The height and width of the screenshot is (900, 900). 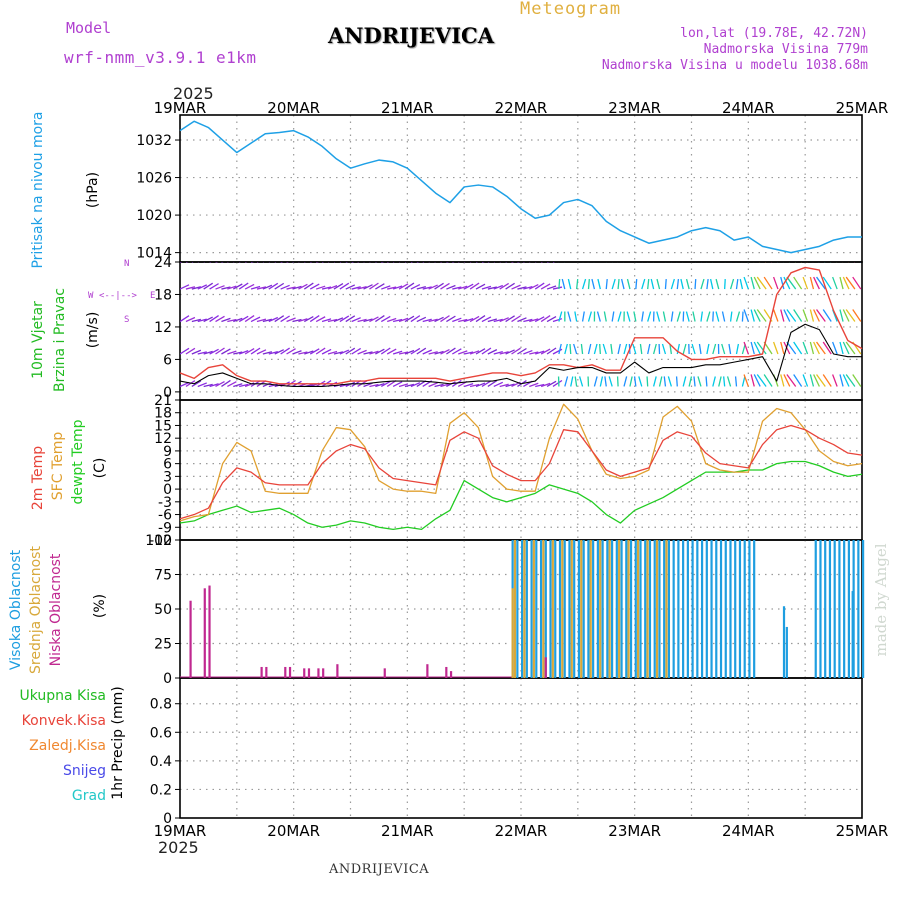 What do you see at coordinates (60, 340) in the screenshot?
I see `wind-title-2: Brzina i Pravac` at bounding box center [60, 340].